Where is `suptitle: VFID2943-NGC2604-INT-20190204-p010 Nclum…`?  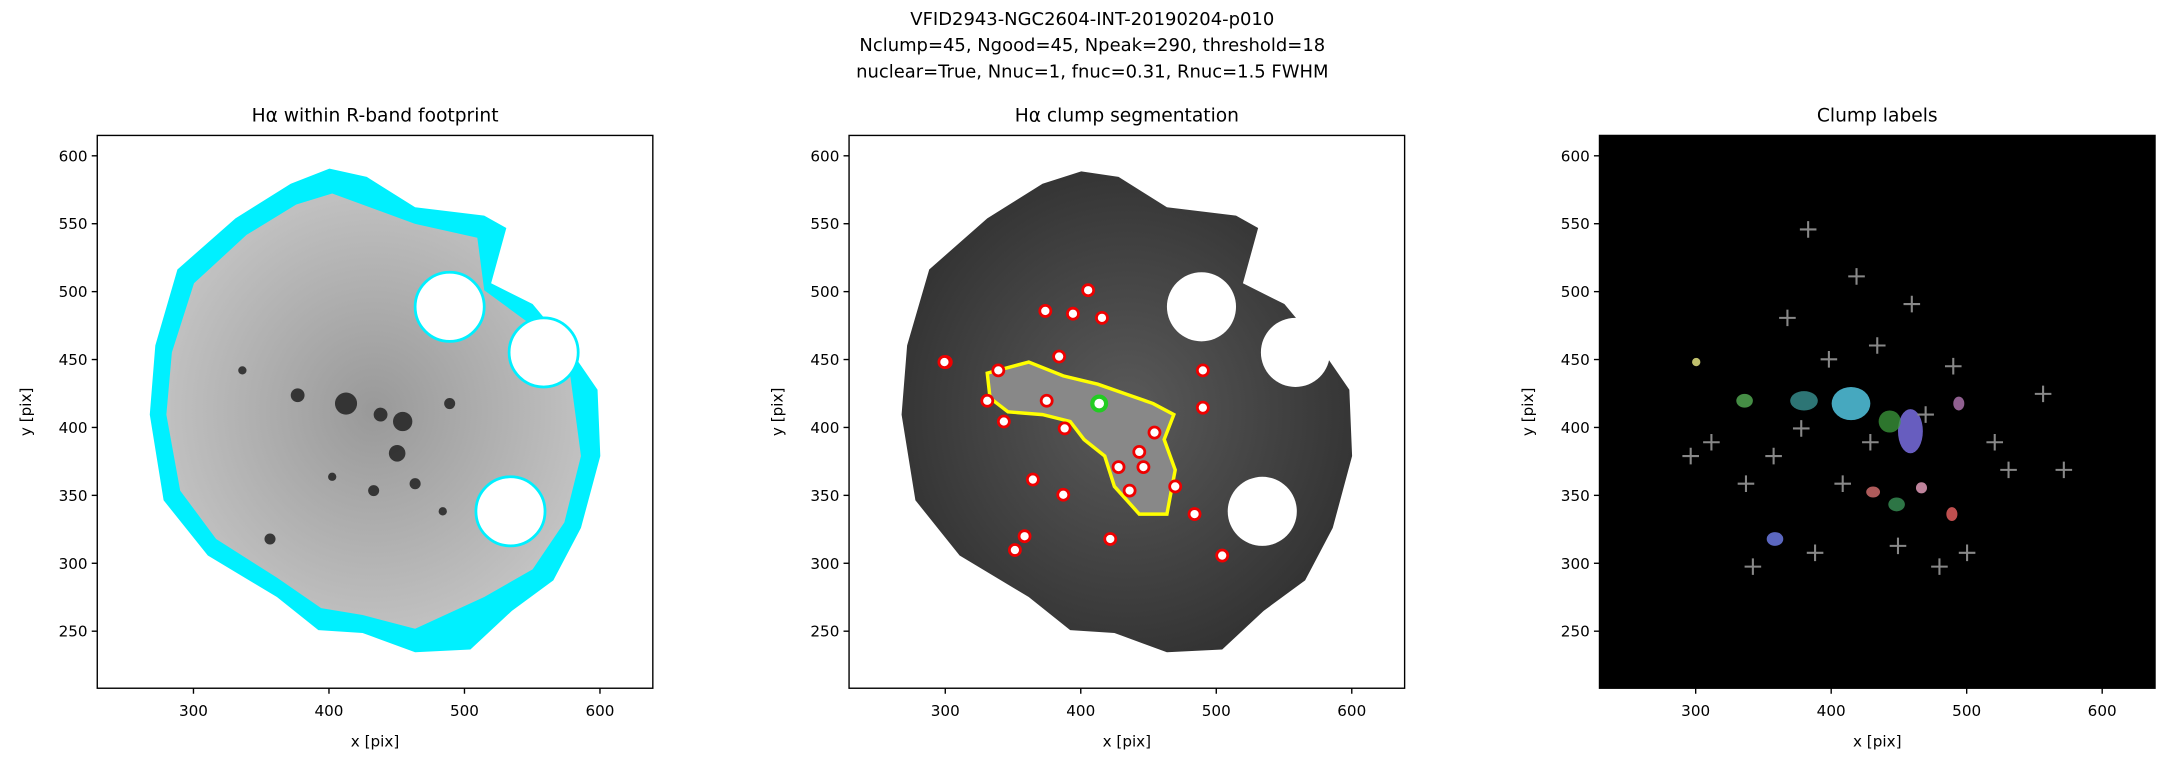
suptitle: VFID2943-NGC2604-INT-20190204-p010 Nclum… is located at coordinates (1092, 46).